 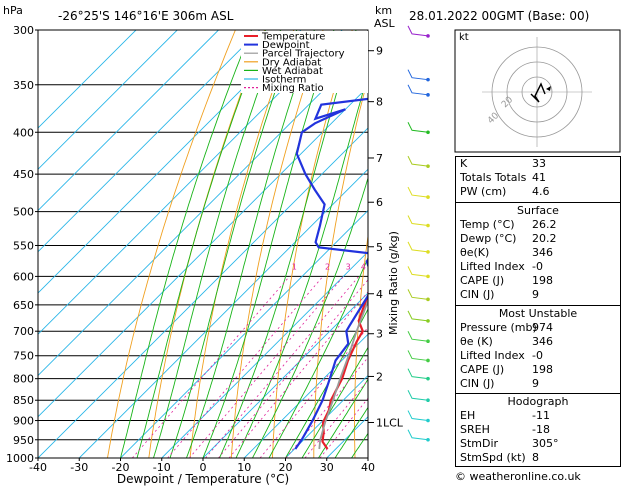 I want to click on hodograph-row: SREH -18, so click(x=505, y=429).